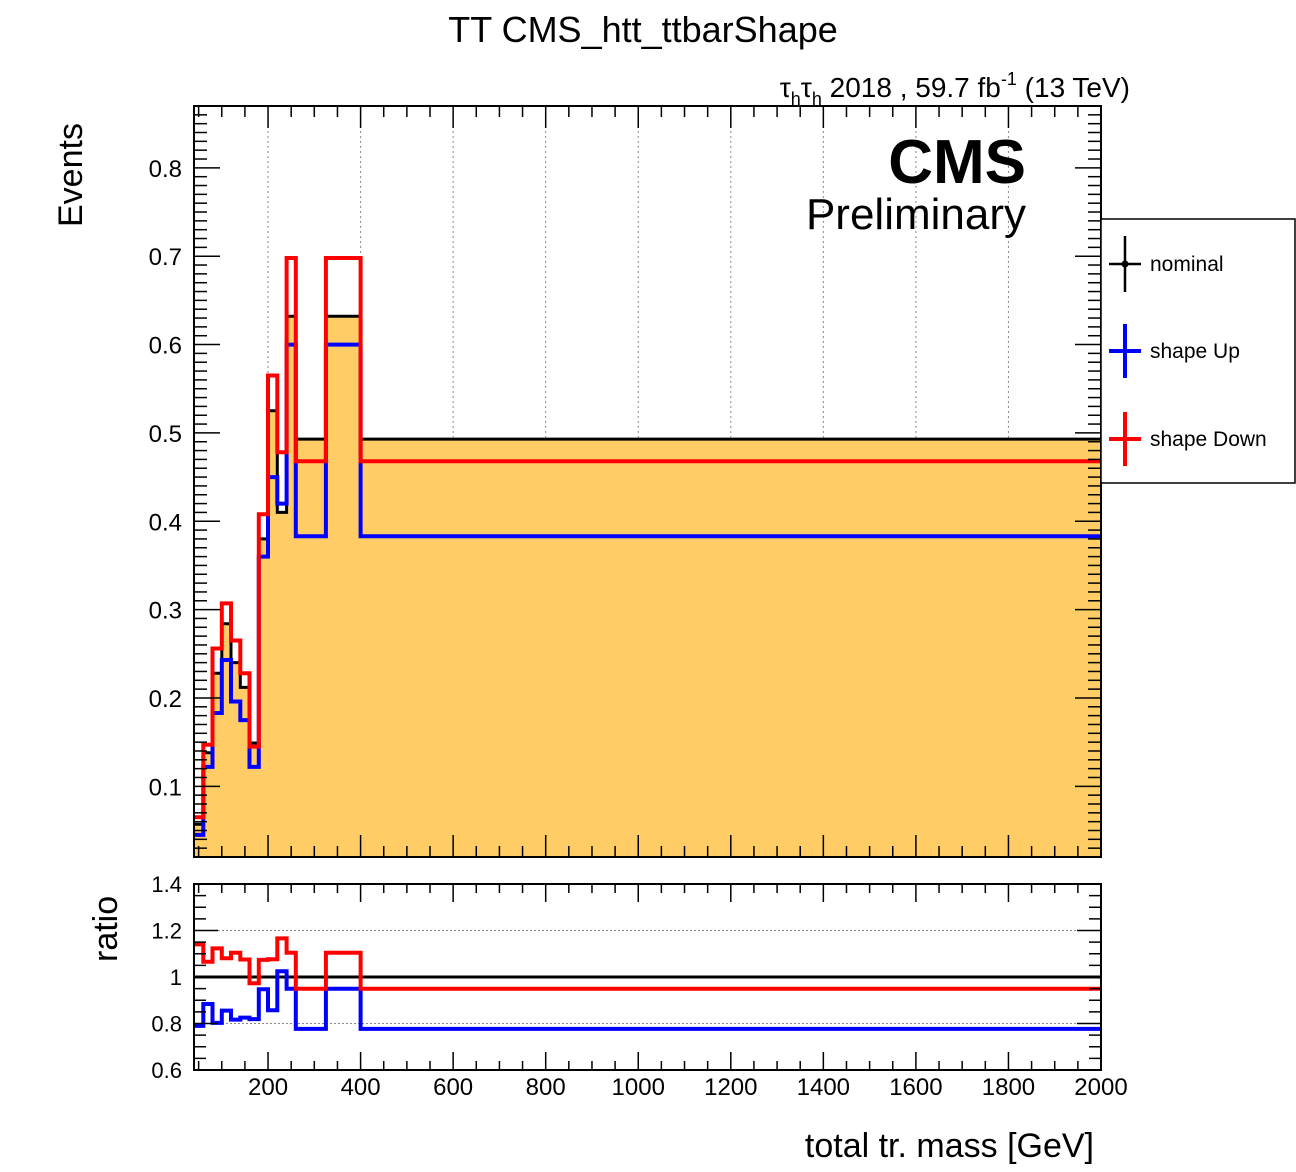 Image resolution: width=1296 pixels, height=1172 pixels. I want to click on main-y-tick-label: 0.1, so click(165, 787).